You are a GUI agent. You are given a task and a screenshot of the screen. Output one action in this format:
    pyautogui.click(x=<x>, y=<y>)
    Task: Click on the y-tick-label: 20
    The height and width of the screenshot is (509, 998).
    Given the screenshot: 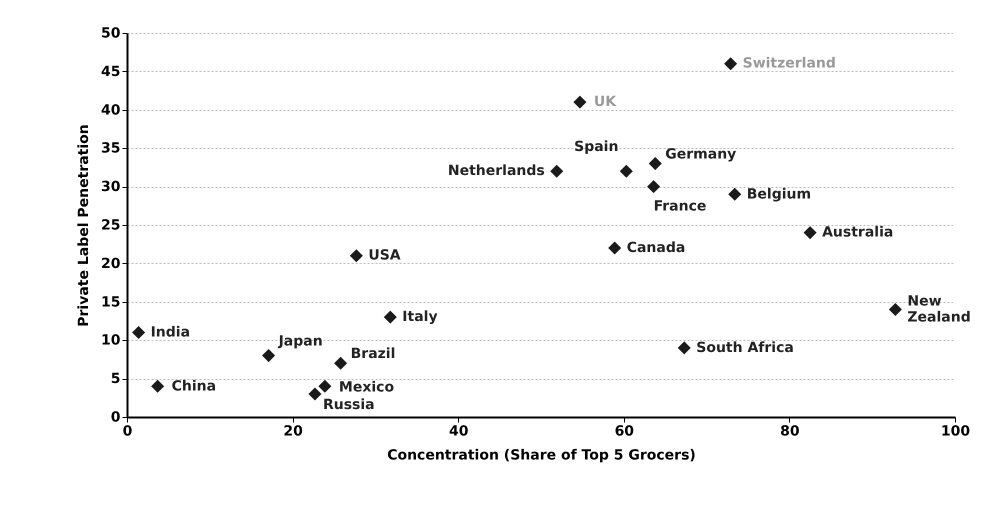 What is the action you would take?
    pyautogui.click(x=111, y=264)
    